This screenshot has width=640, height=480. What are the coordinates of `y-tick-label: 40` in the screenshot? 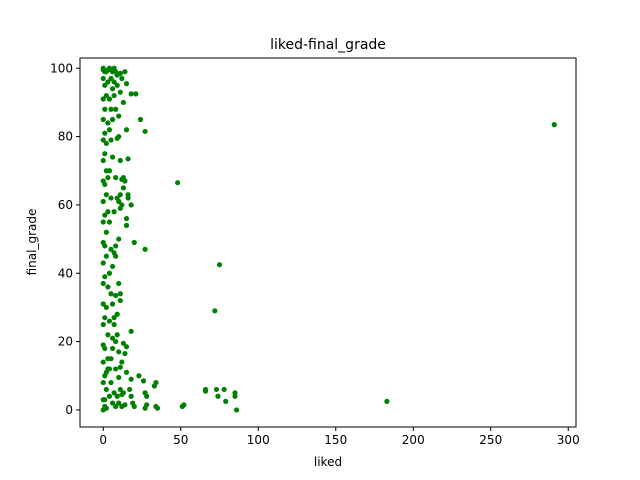 It's located at (65, 273).